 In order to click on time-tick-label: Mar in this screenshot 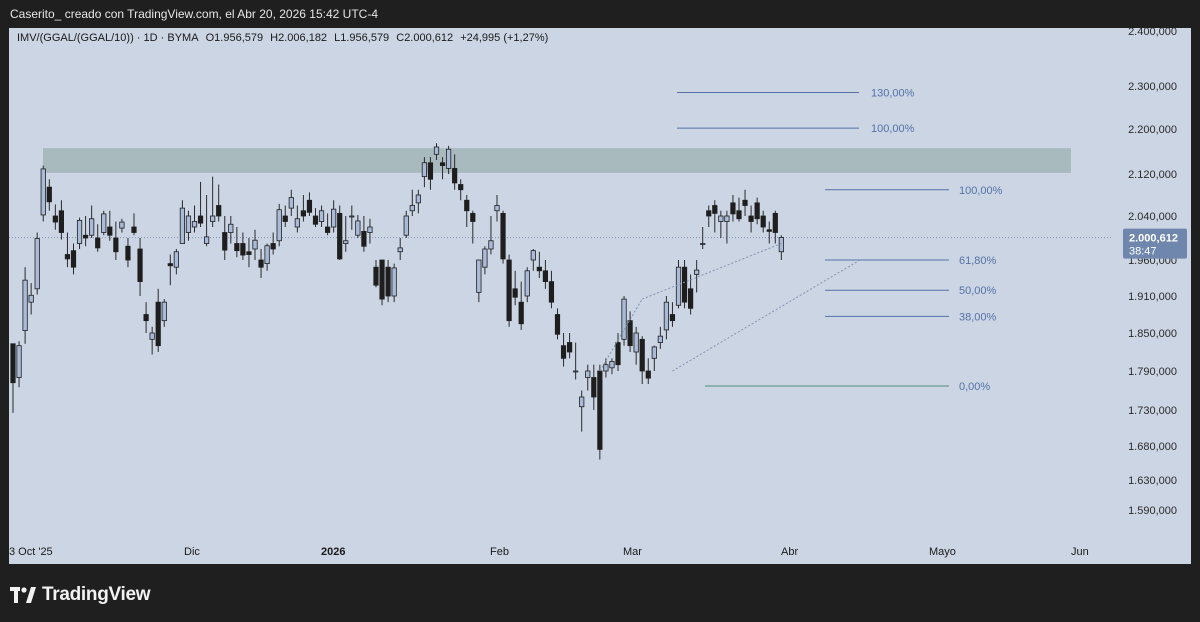, I will do `click(632, 552)`.